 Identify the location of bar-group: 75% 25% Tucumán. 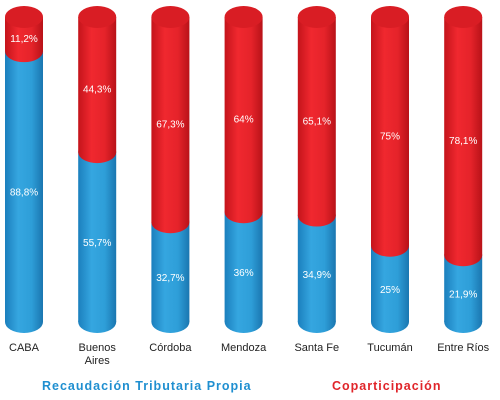
(390, 180).